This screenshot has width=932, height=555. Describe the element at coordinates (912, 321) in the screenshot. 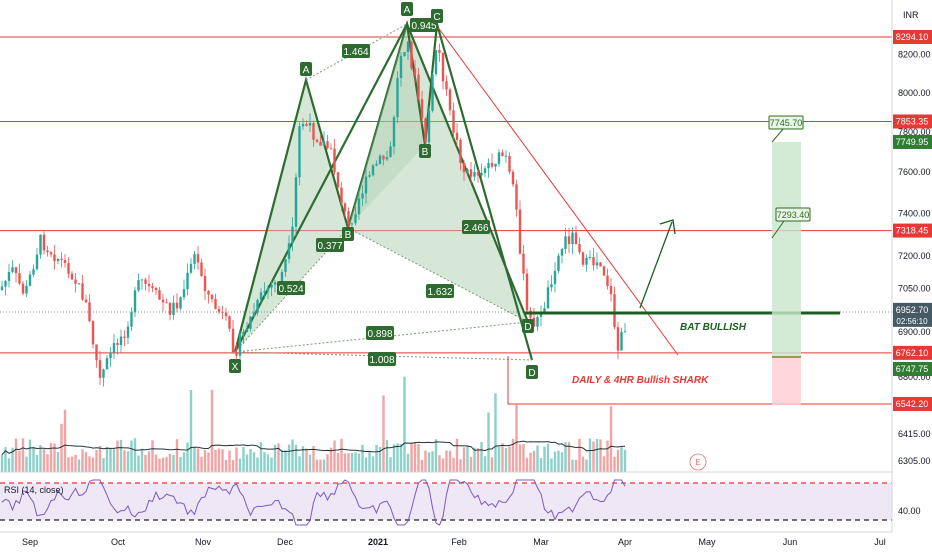

I see `countdown-label: 02:56:10` at that location.